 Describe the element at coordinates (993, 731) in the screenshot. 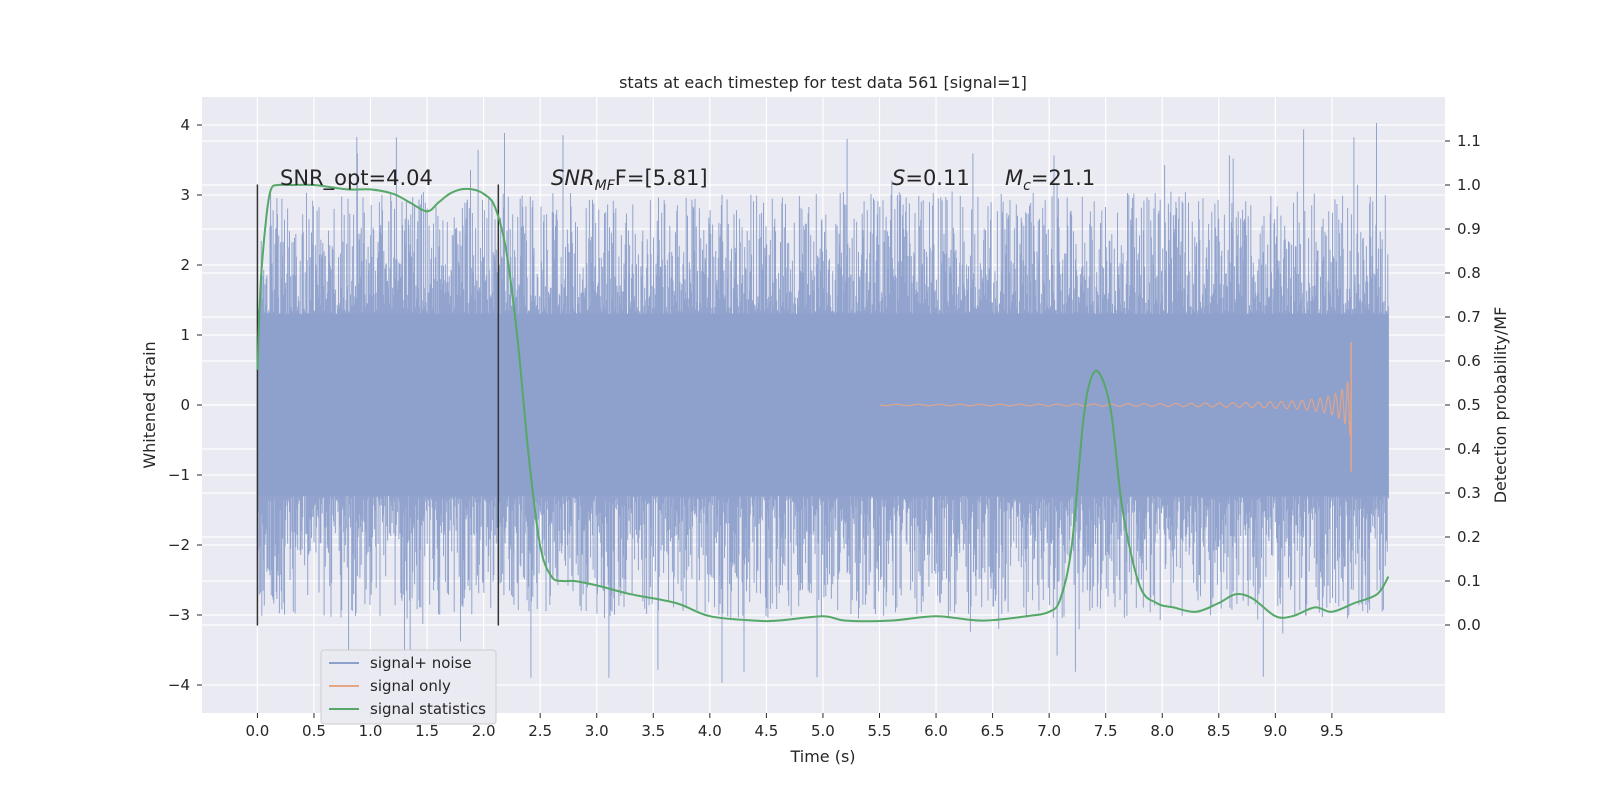

I see `x-tick-label-13: 6.5` at that location.